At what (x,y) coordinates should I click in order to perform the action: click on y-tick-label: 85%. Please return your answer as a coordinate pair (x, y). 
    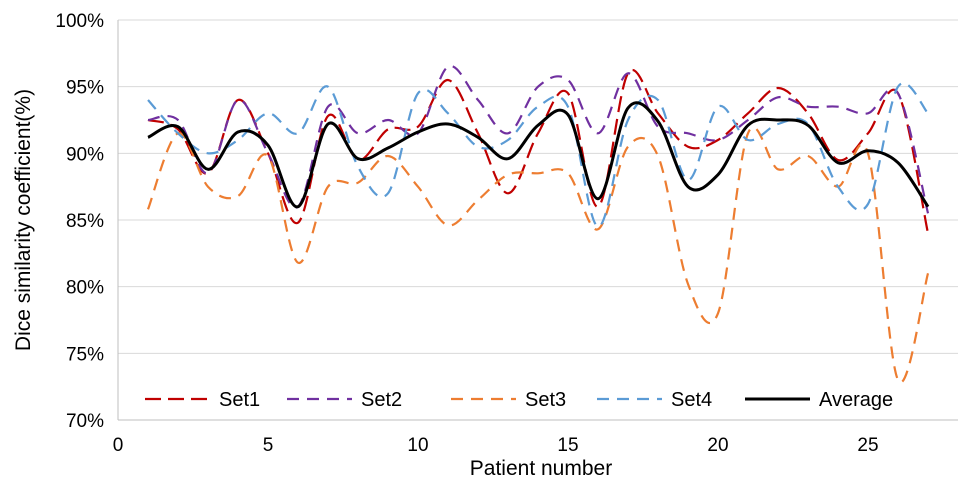
    Looking at the image, I should click on (85, 221).